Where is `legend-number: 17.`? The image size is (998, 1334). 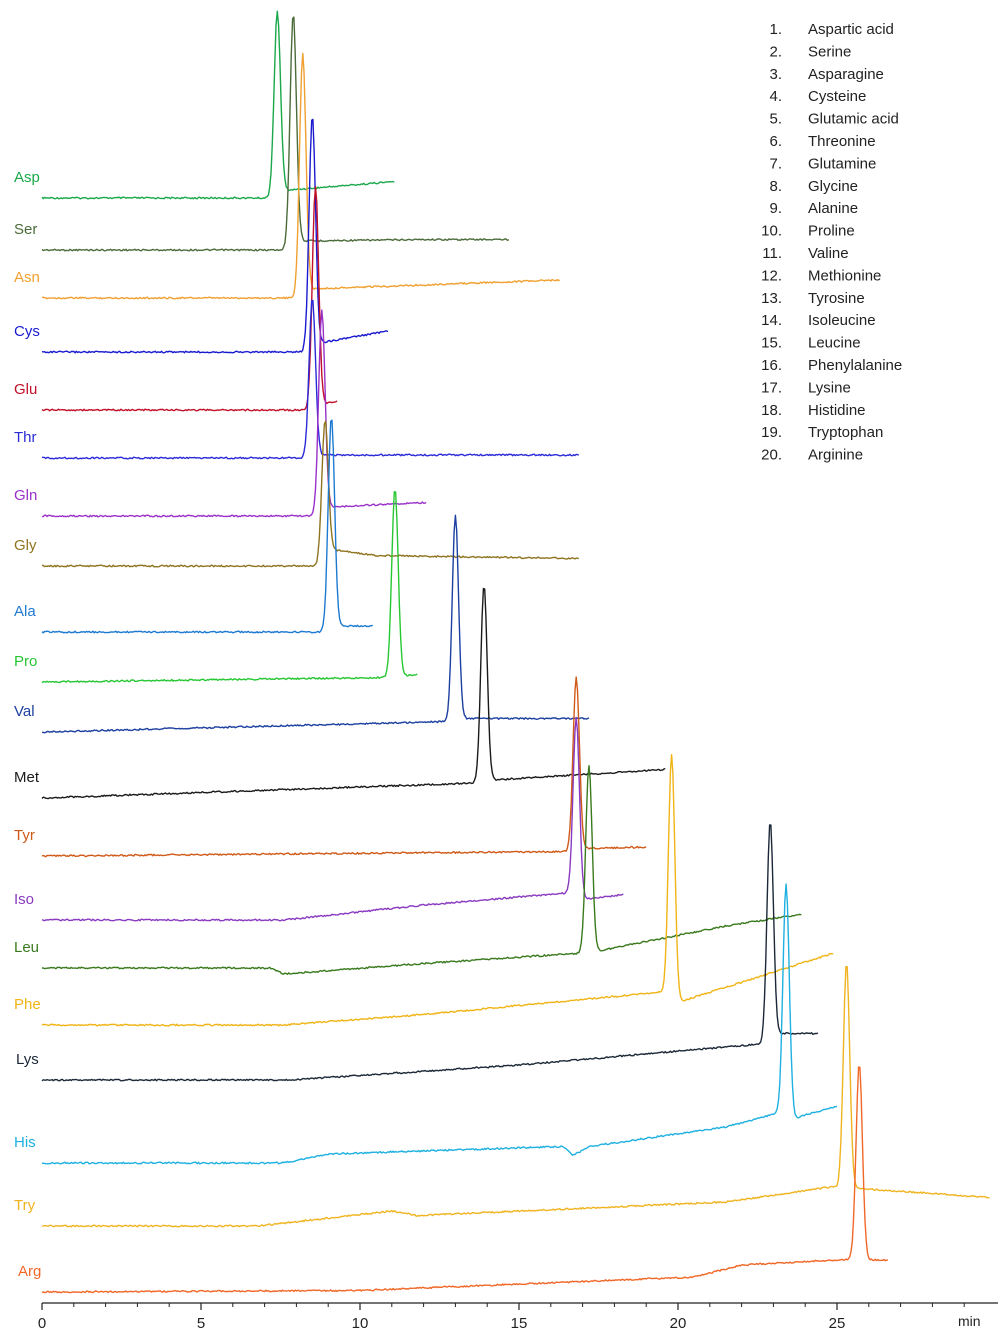 legend-number: 17. is located at coordinates (771, 387).